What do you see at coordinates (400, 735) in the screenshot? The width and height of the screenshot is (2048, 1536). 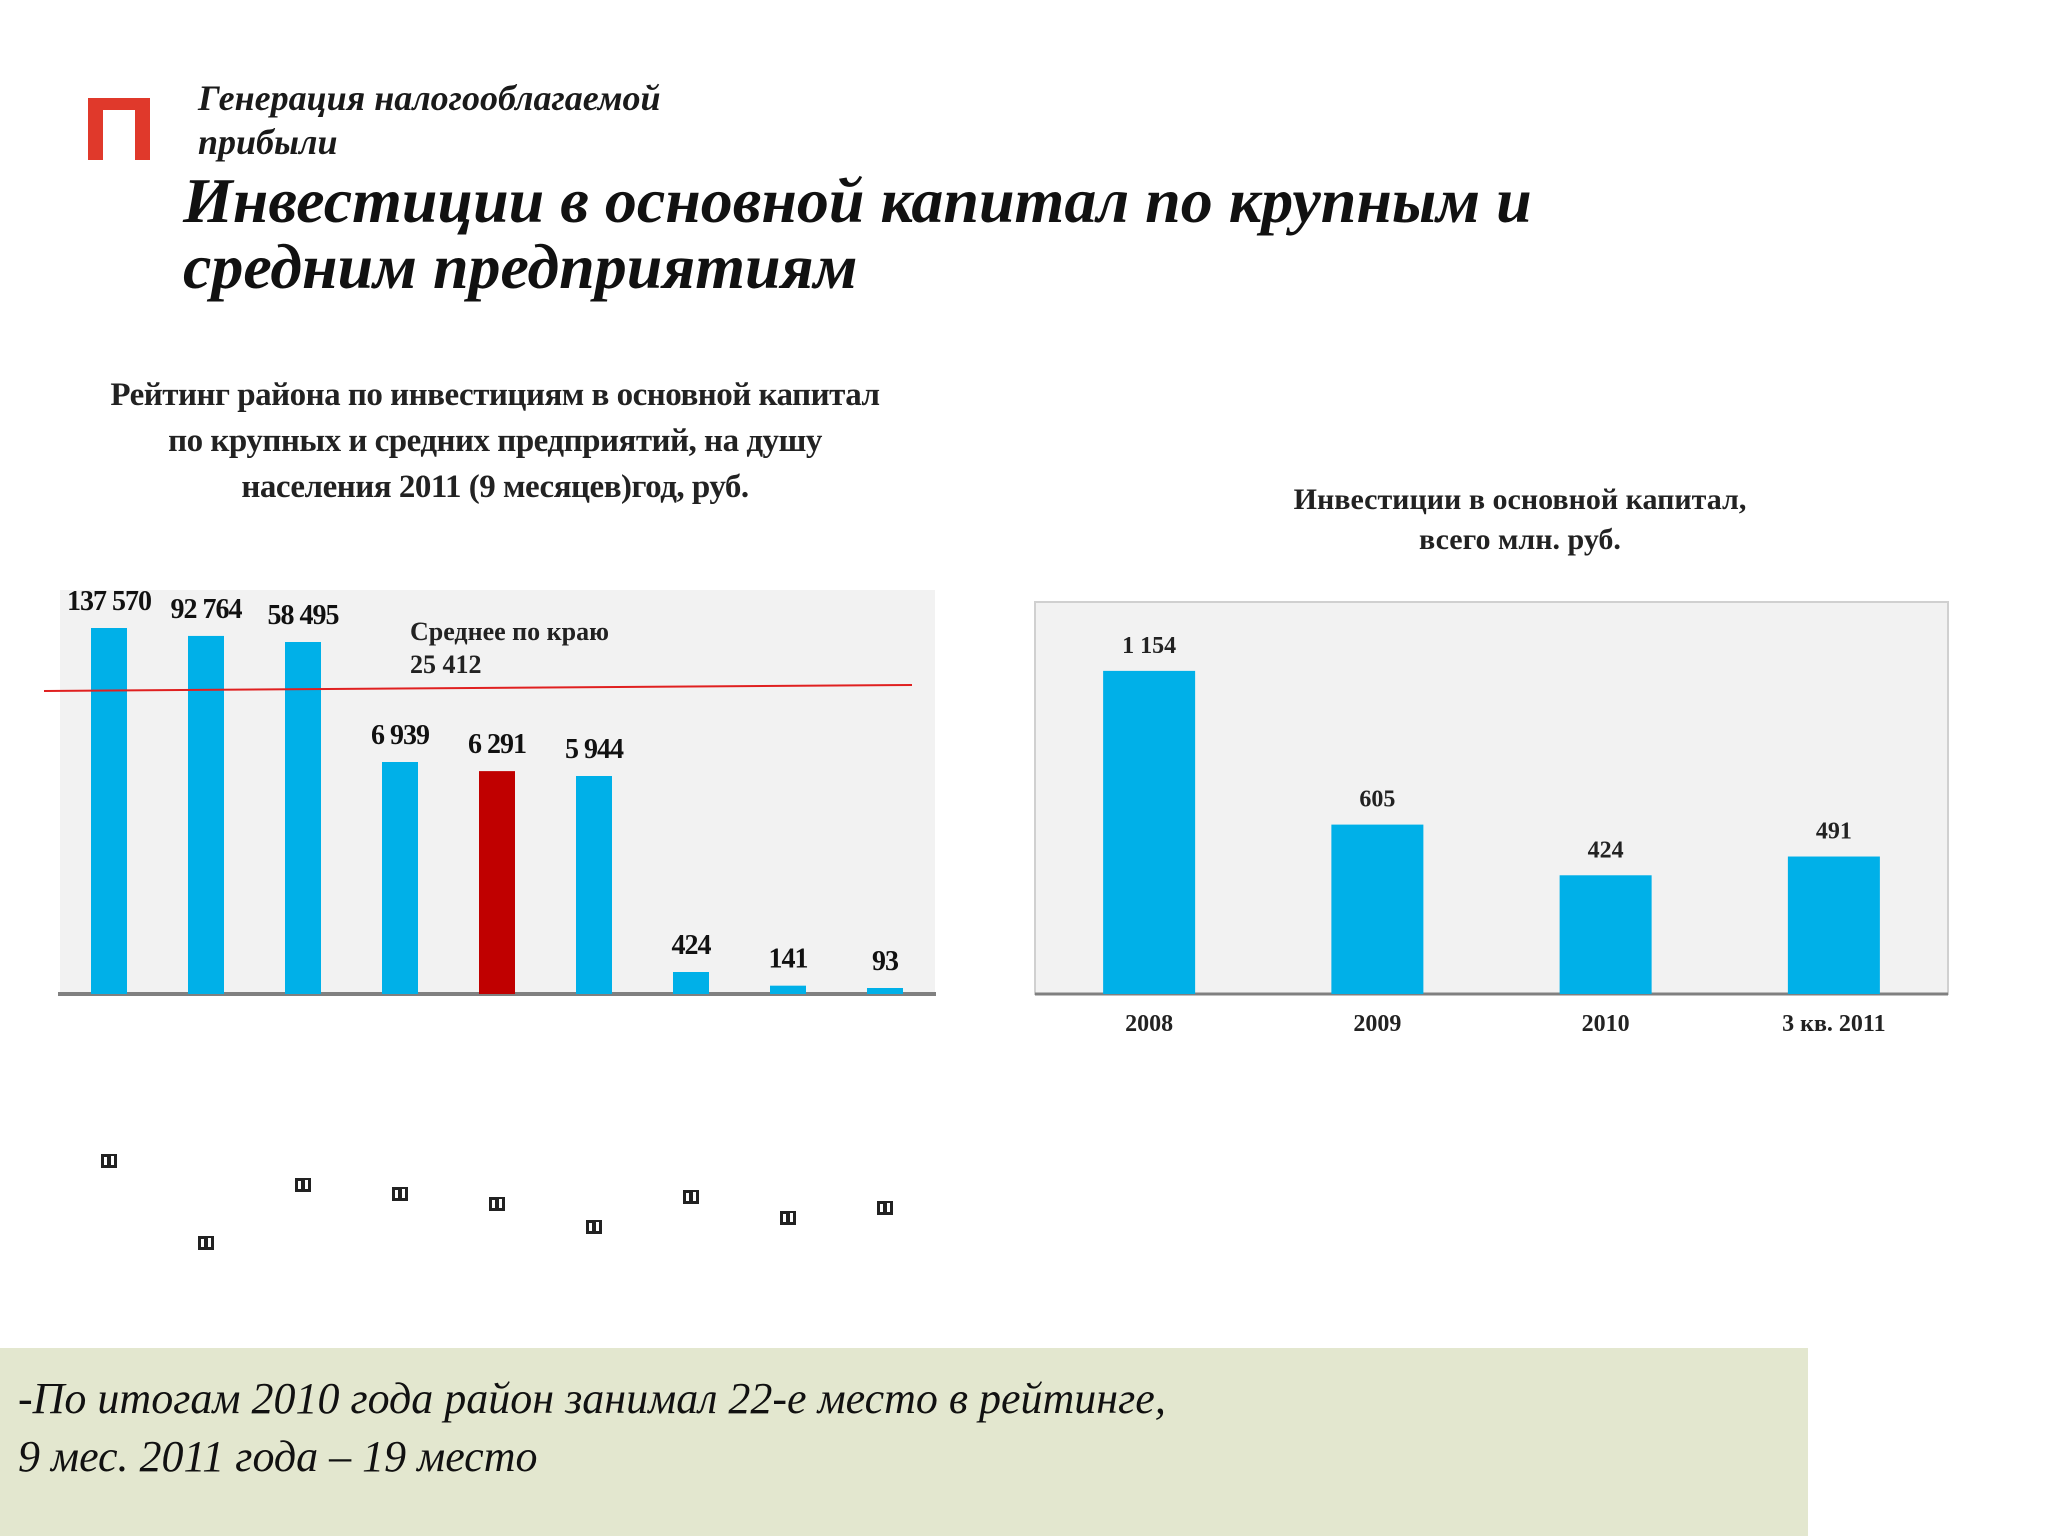 I see `rating-value-label: 6 939` at bounding box center [400, 735].